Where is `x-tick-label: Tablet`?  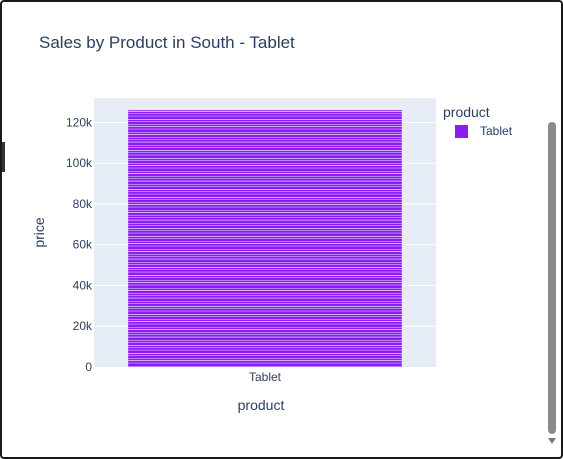 x-tick-label: Tablet is located at coordinates (265, 377).